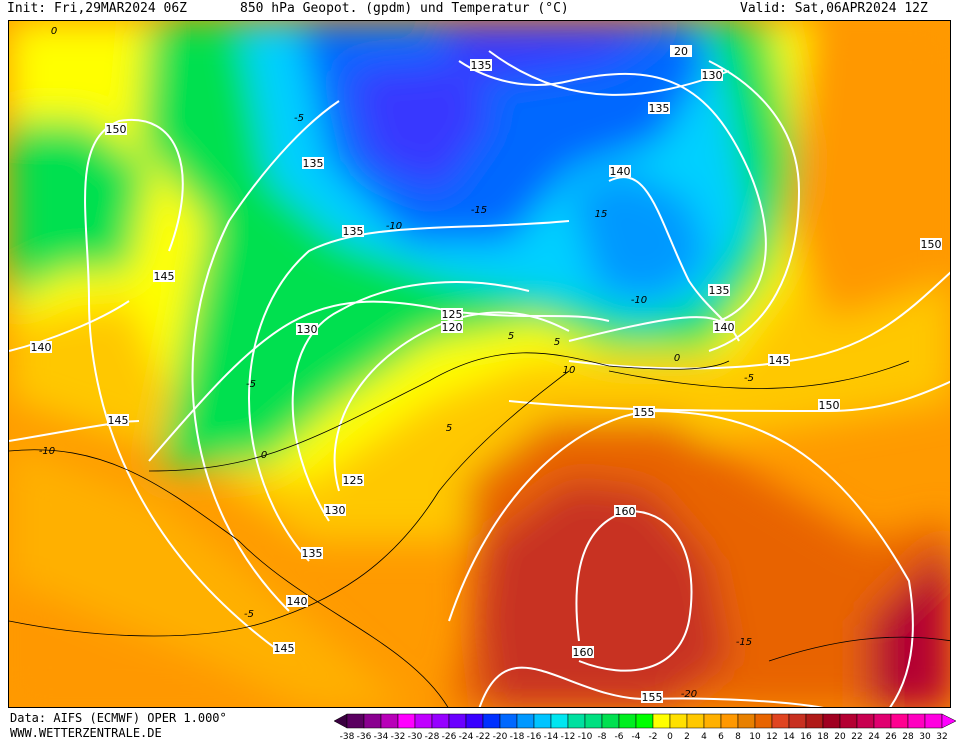 The image size is (959, 741). What do you see at coordinates (557, 342) in the screenshot?
I see `temperature-label: 5` at bounding box center [557, 342].